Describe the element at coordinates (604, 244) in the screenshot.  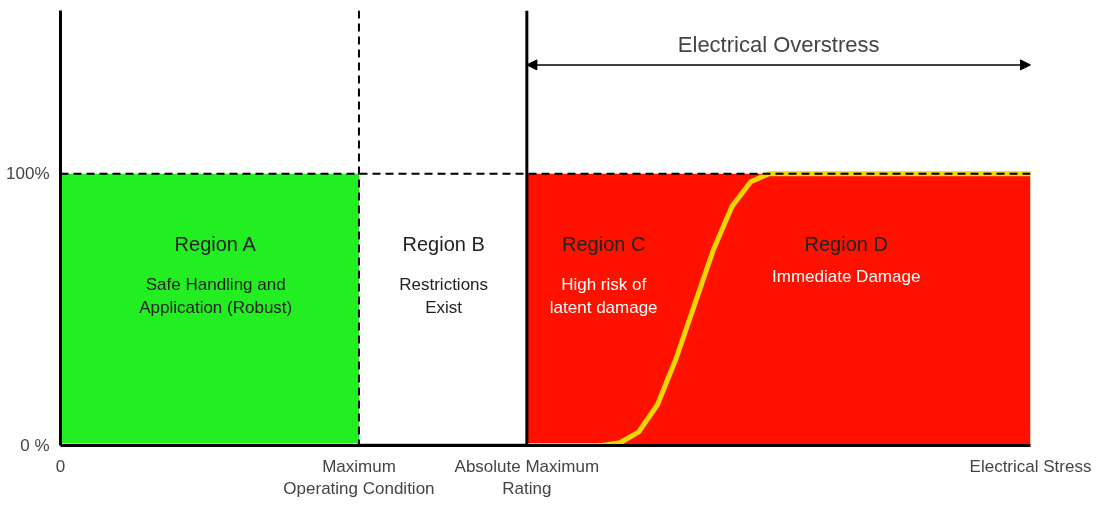
I see `annotation: Region C` at that location.